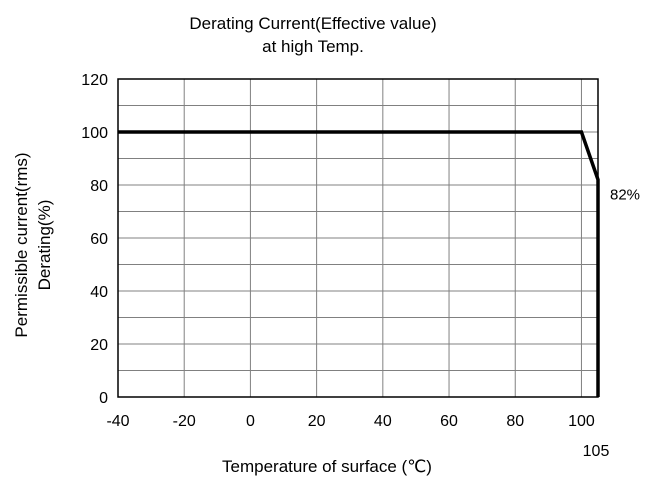 Image resolution: width=649 pixels, height=481 pixels. Describe the element at coordinates (99, 345) in the screenshot. I see `y-tick-label: 20` at that location.